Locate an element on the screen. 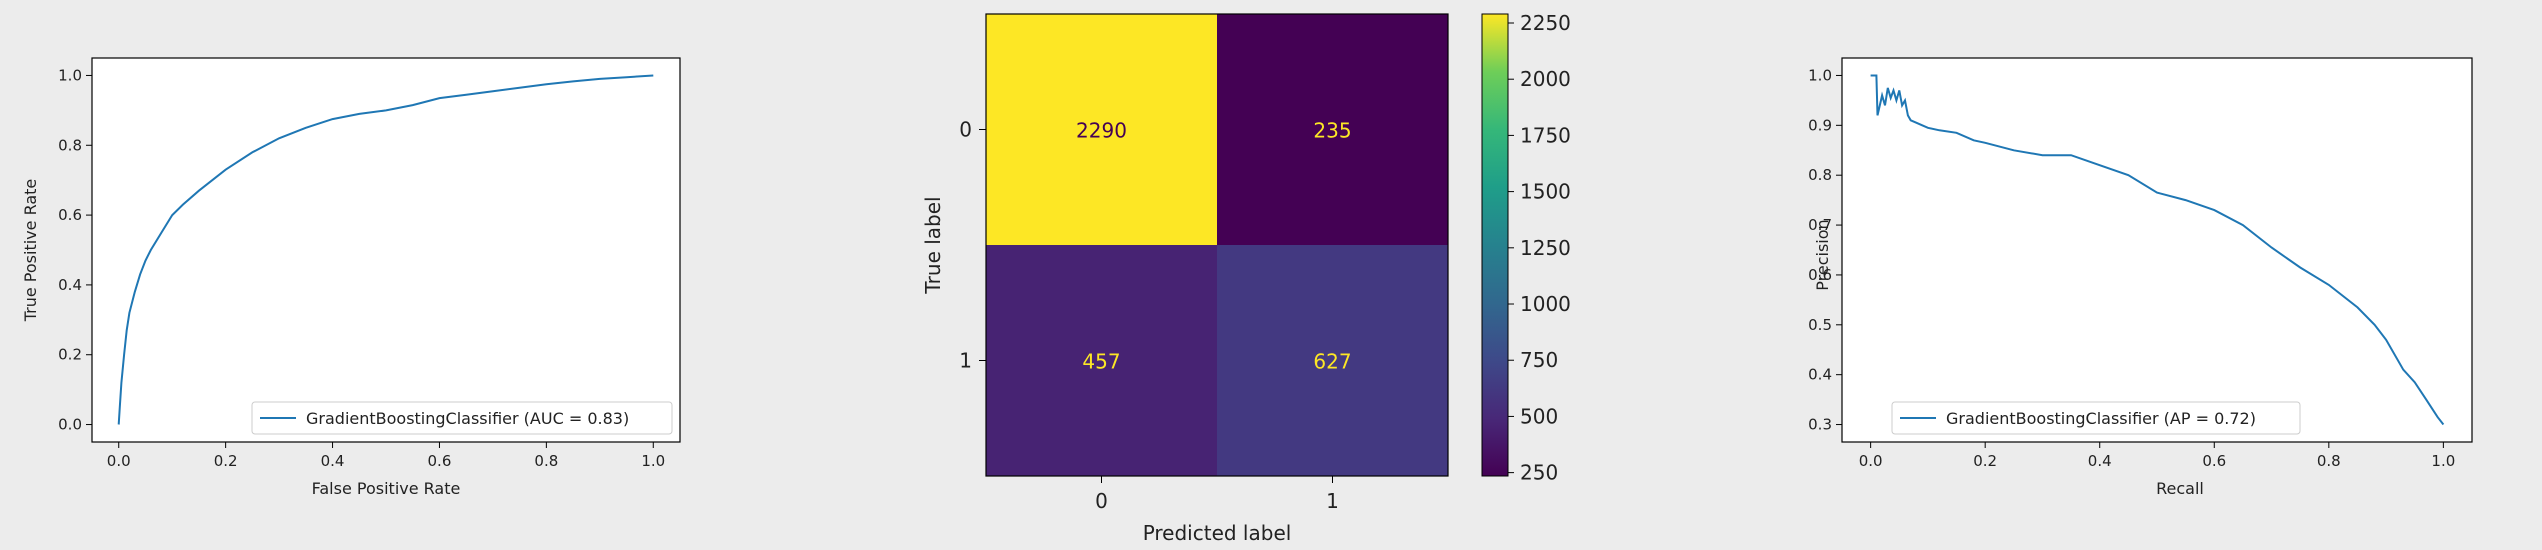  colorbar is located at coordinates (1495, 245).